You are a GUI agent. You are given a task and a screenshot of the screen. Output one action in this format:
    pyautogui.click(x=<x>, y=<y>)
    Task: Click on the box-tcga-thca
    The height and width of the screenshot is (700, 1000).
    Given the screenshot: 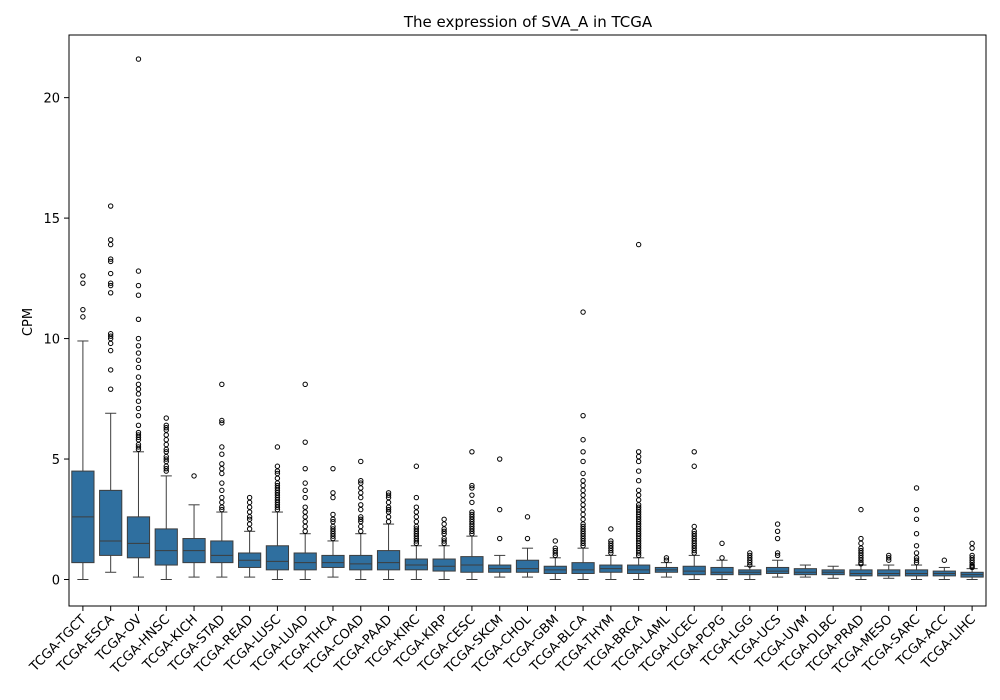 What is the action you would take?
    pyautogui.click(x=333, y=561)
    